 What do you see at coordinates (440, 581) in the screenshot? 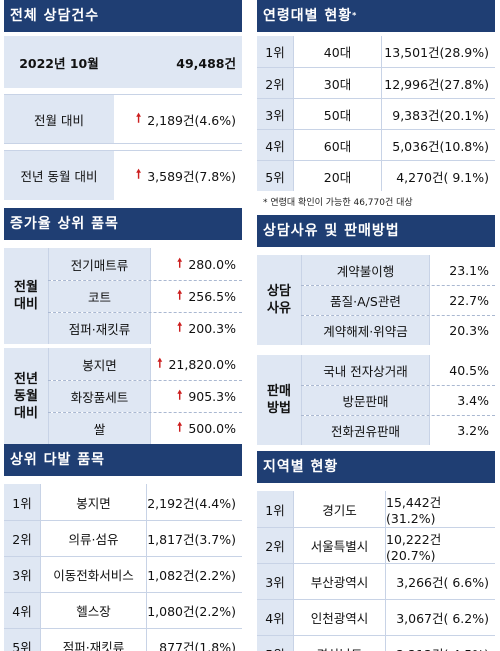
I see `value-cell: 3,266건( 6.6%)` at bounding box center [440, 581].